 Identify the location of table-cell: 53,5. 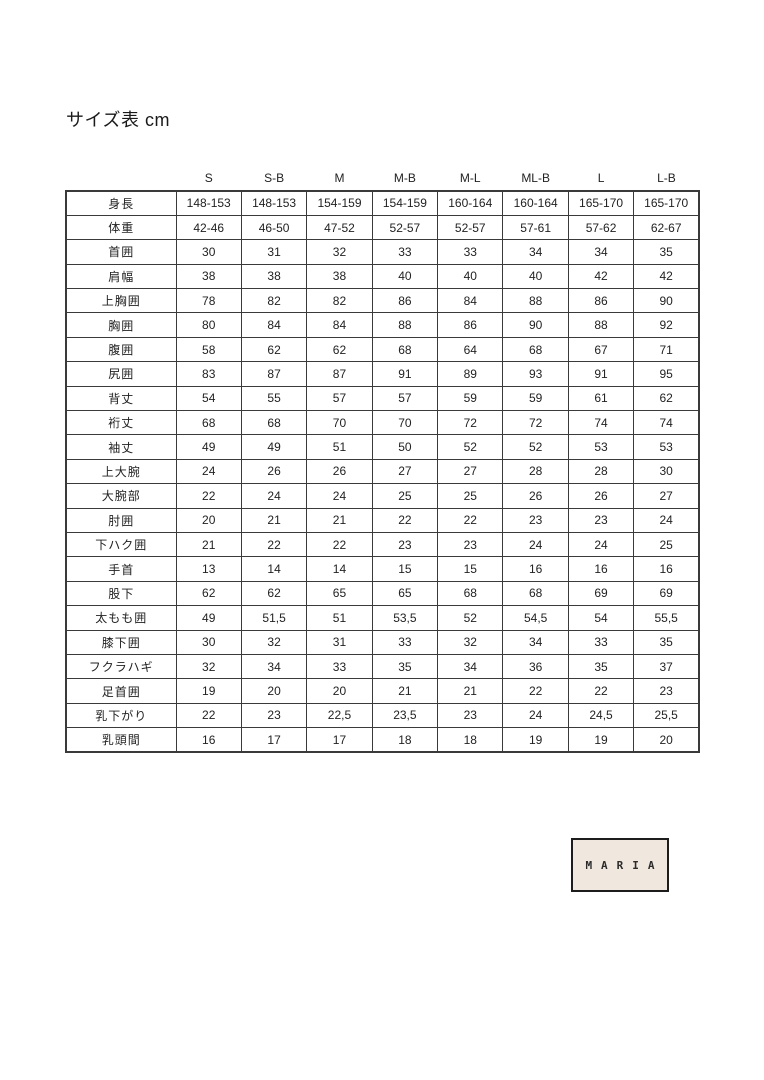
(405, 618).